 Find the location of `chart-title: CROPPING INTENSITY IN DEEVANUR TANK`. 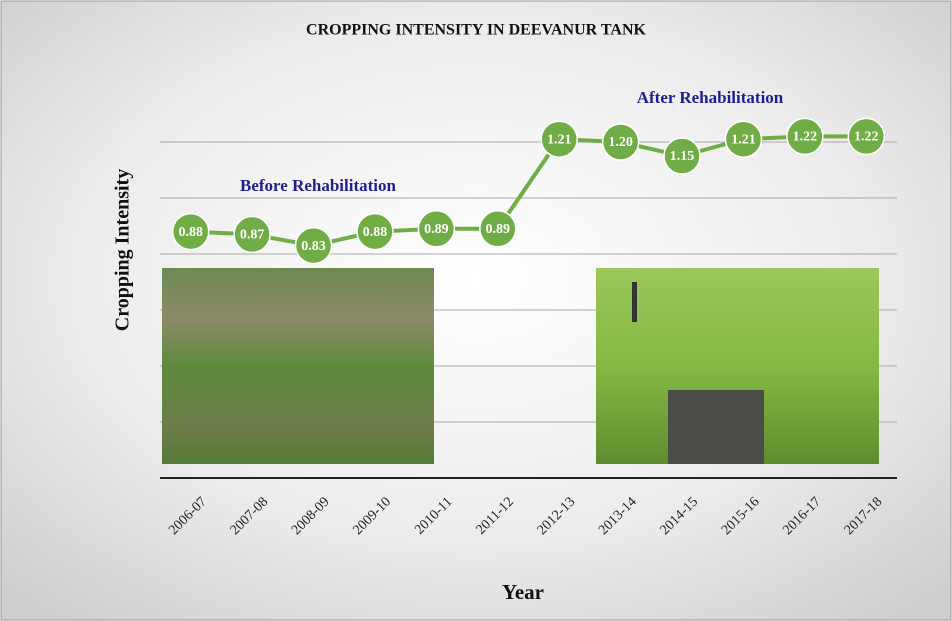

chart-title: CROPPING INTENSITY IN DEEVANUR TANK is located at coordinates (476, 30).